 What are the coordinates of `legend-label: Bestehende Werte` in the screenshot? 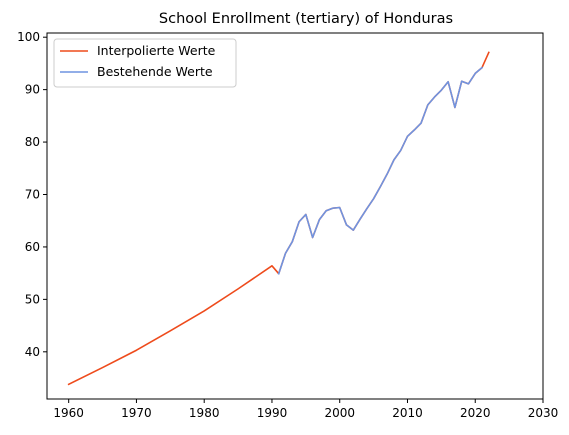 It's located at (155, 71).